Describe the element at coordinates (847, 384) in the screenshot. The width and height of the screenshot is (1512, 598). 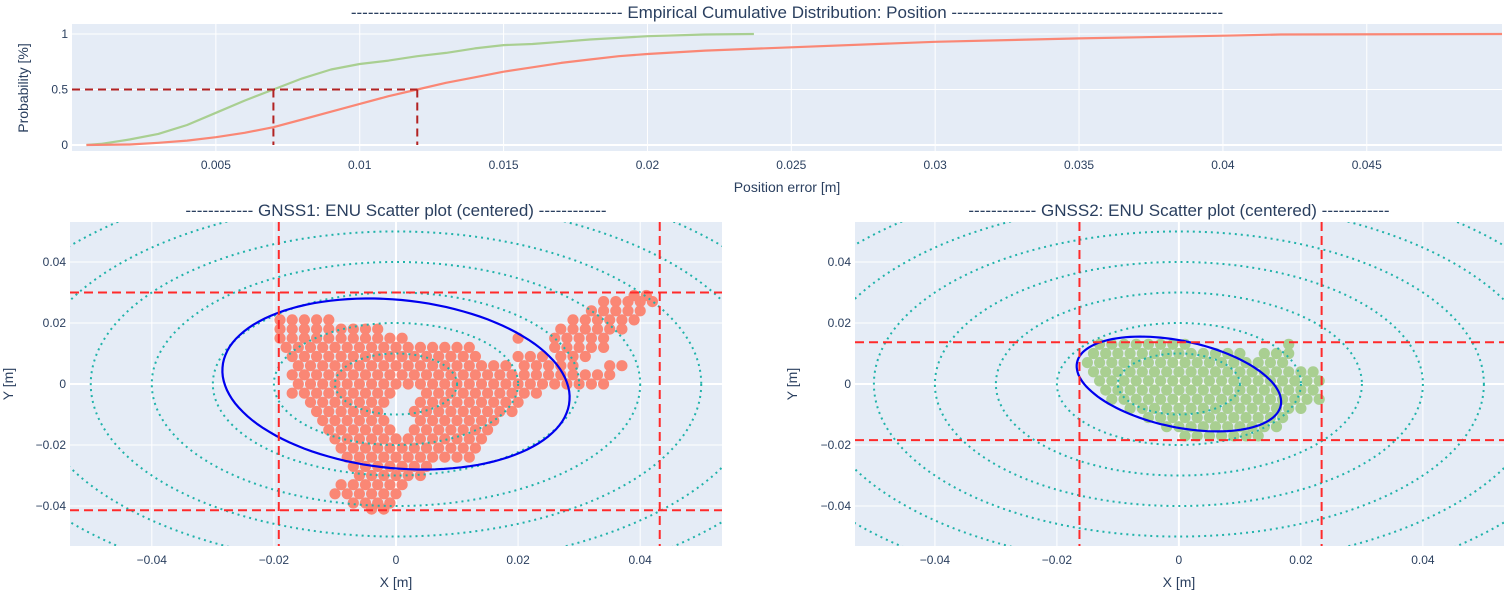
I see `y-tick-label: 0` at that location.